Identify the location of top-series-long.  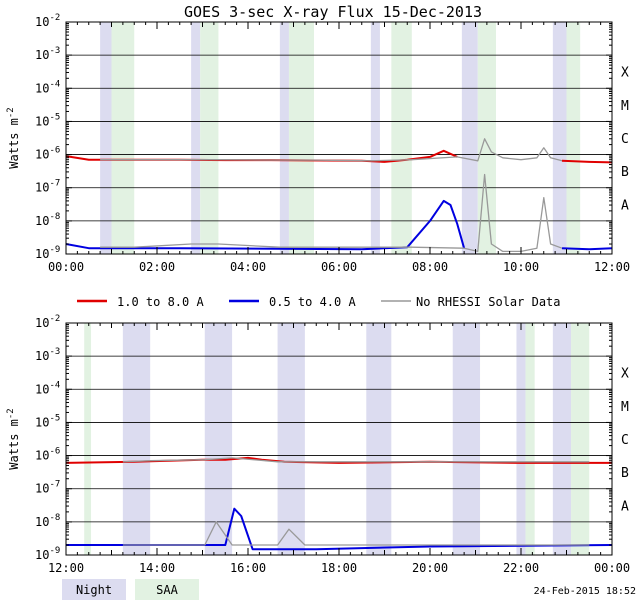
(587, 161).